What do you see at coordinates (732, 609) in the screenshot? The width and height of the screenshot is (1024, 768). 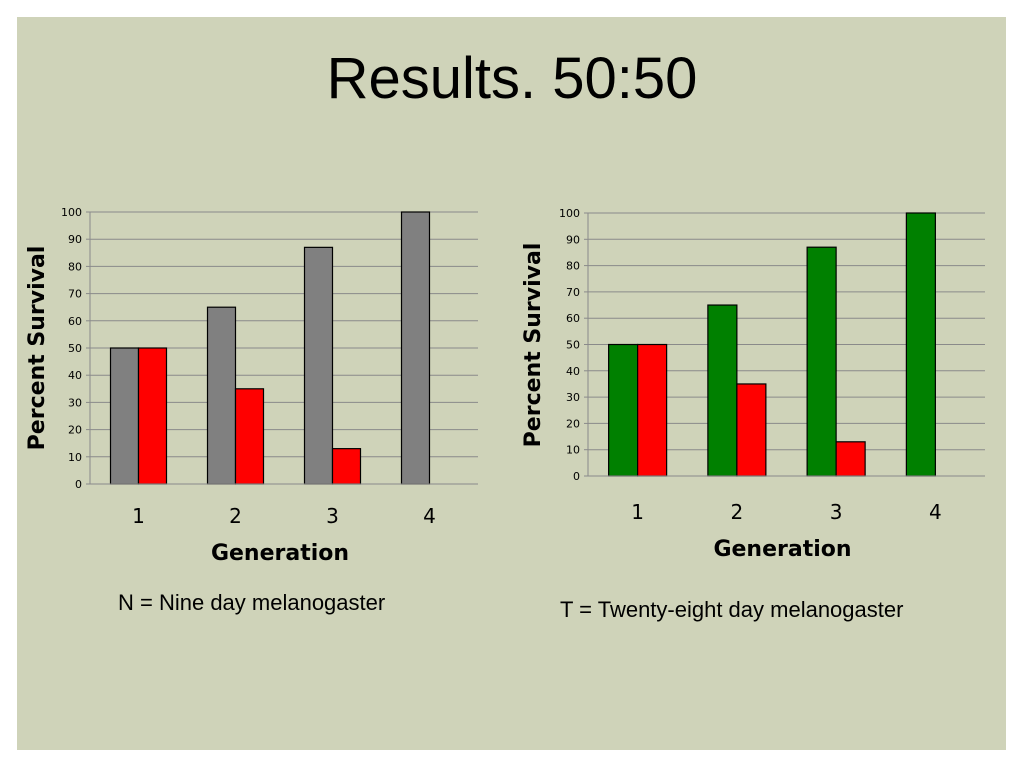 I see `caption-twenty-eight-day: T = Twenty-eight day melanogaster` at bounding box center [732, 609].